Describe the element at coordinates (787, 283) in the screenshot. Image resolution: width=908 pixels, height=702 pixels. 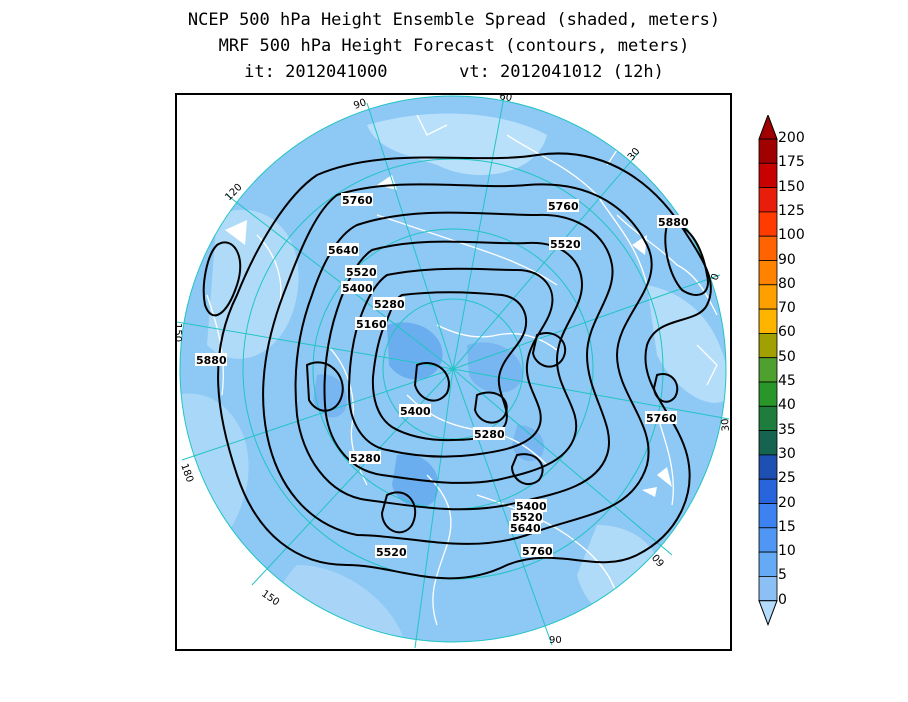
I see `colorbar-label: 80` at that location.